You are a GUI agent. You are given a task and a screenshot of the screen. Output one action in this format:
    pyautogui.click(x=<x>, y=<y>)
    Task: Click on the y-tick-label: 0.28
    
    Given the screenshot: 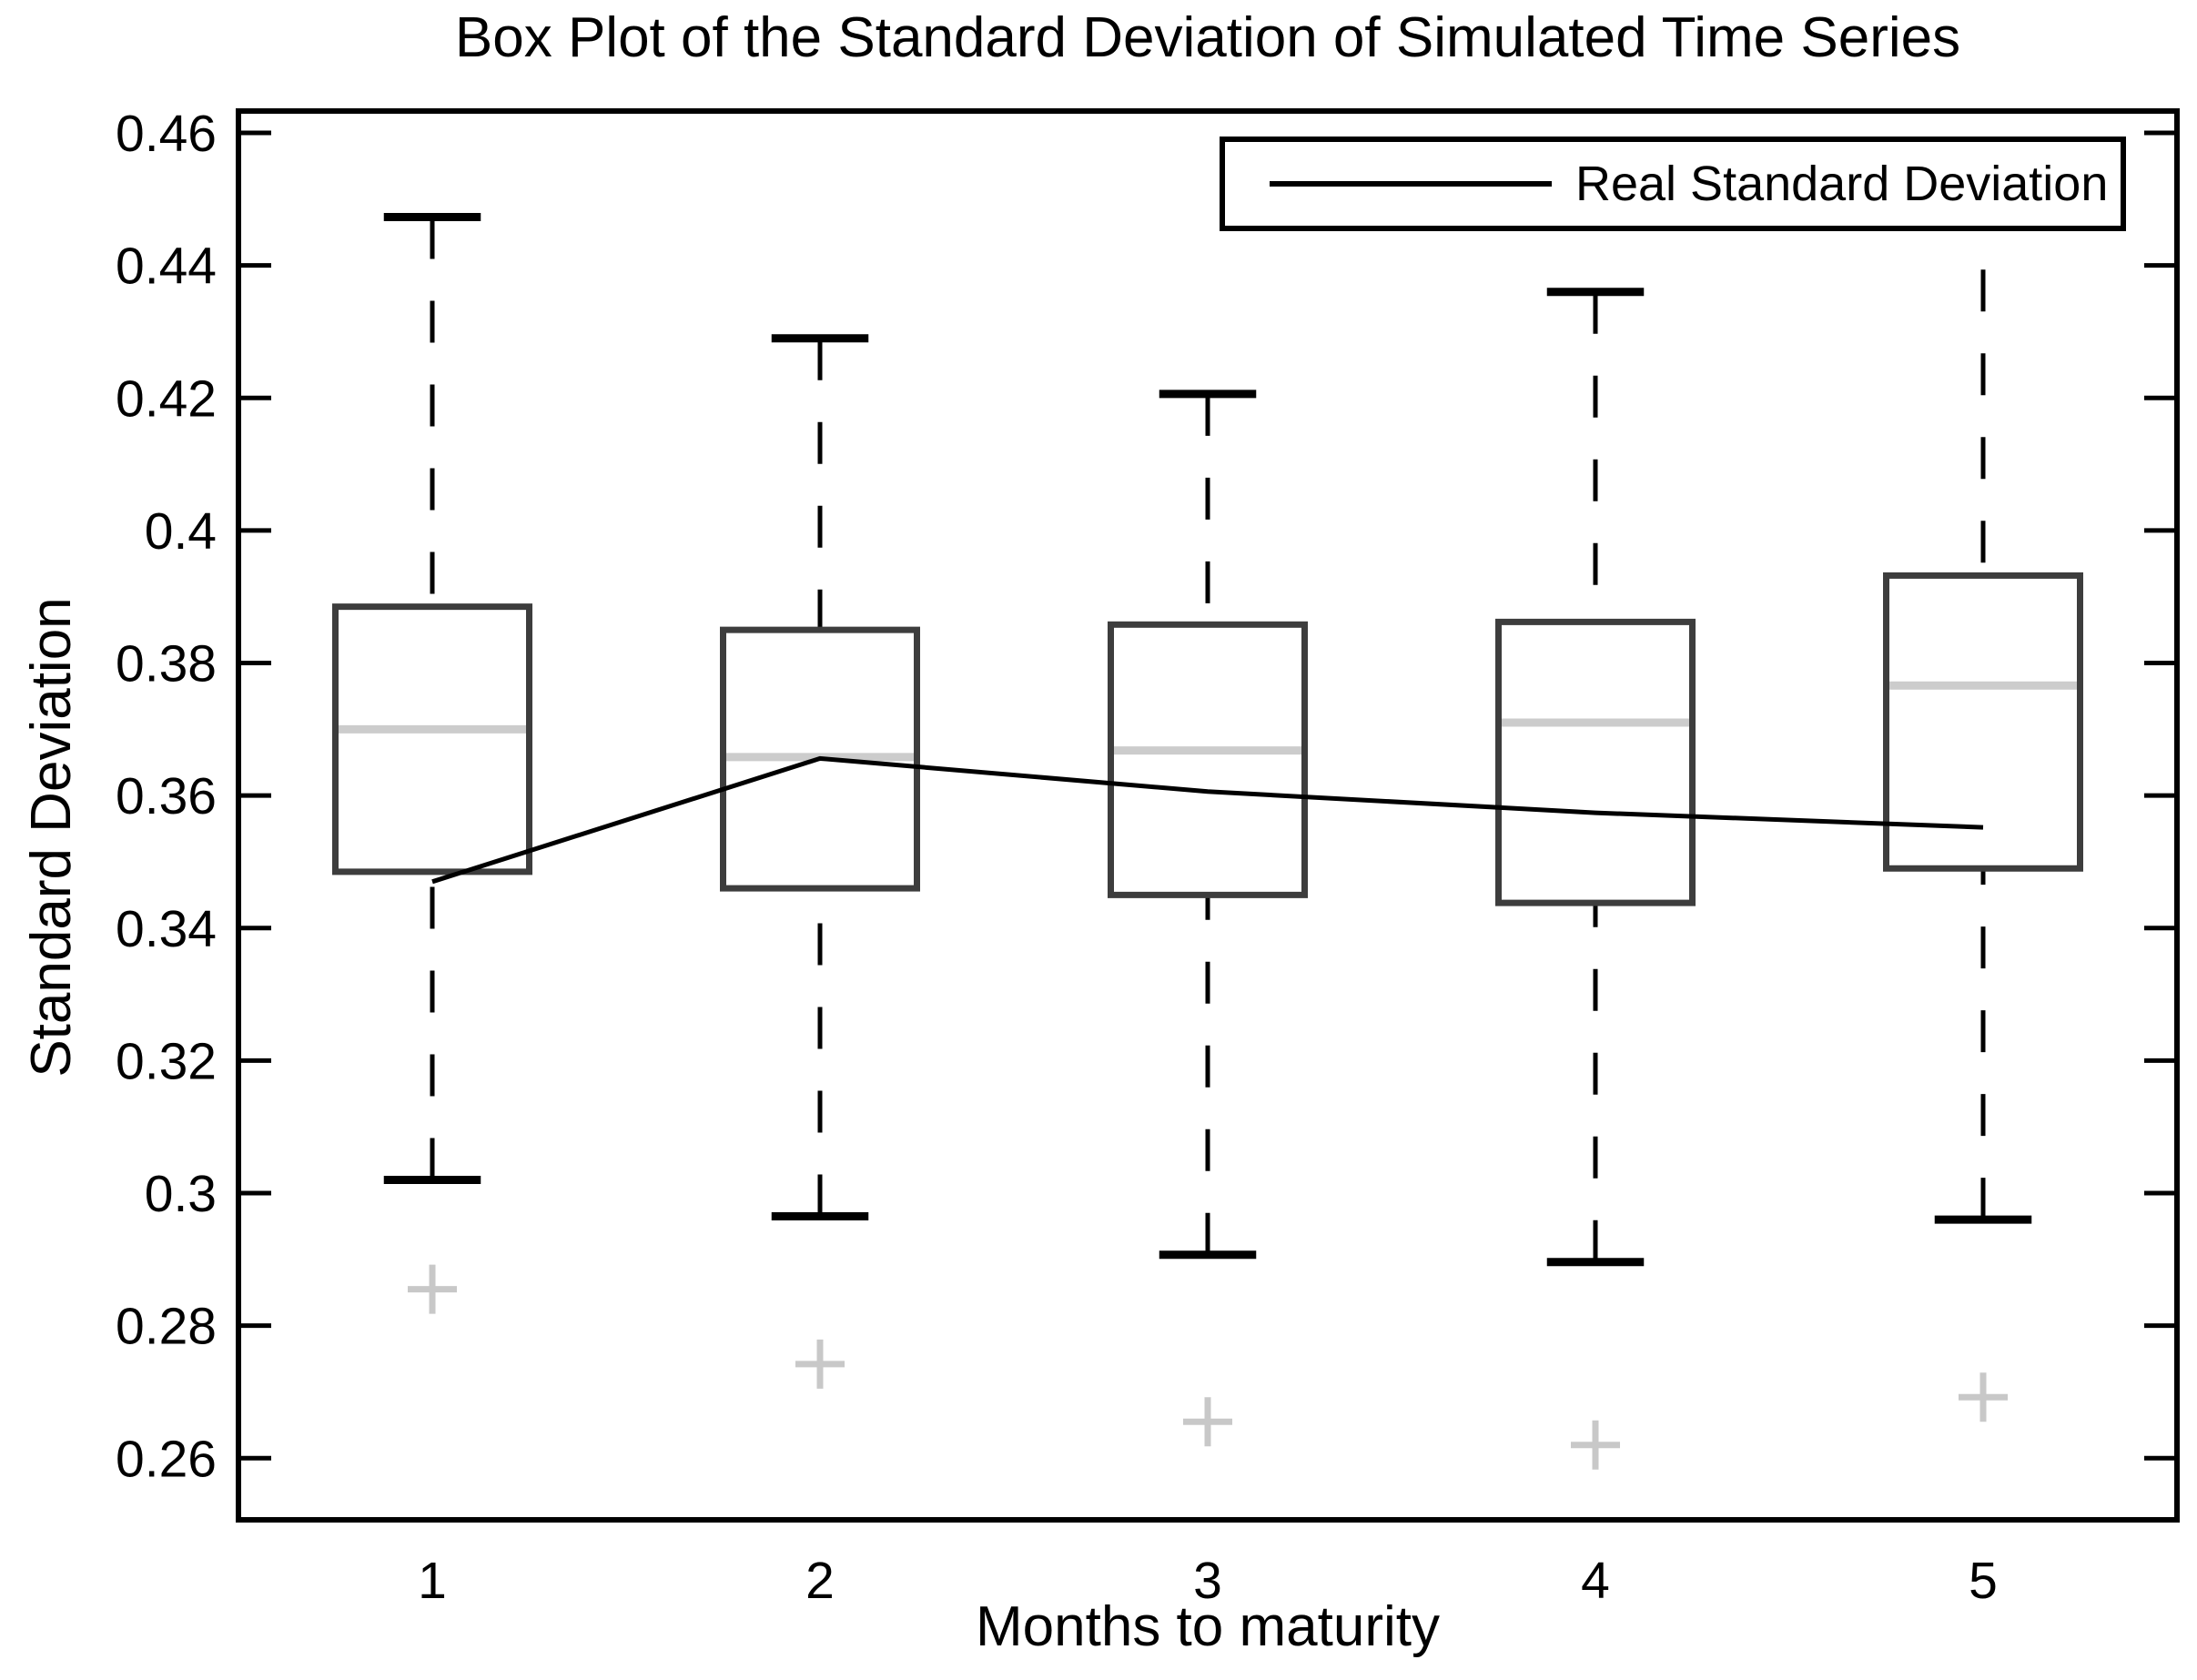 What is the action you would take?
    pyautogui.click(x=166, y=1327)
    